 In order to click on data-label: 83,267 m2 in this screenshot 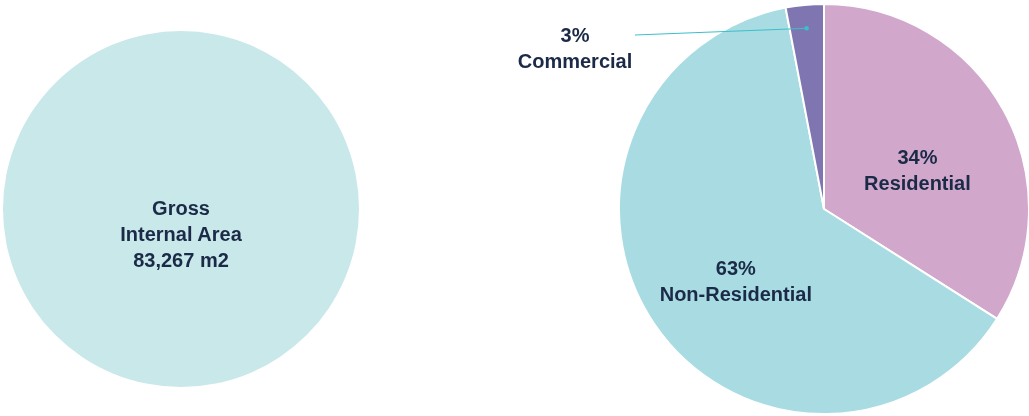, I will do `click(181, 260)`.